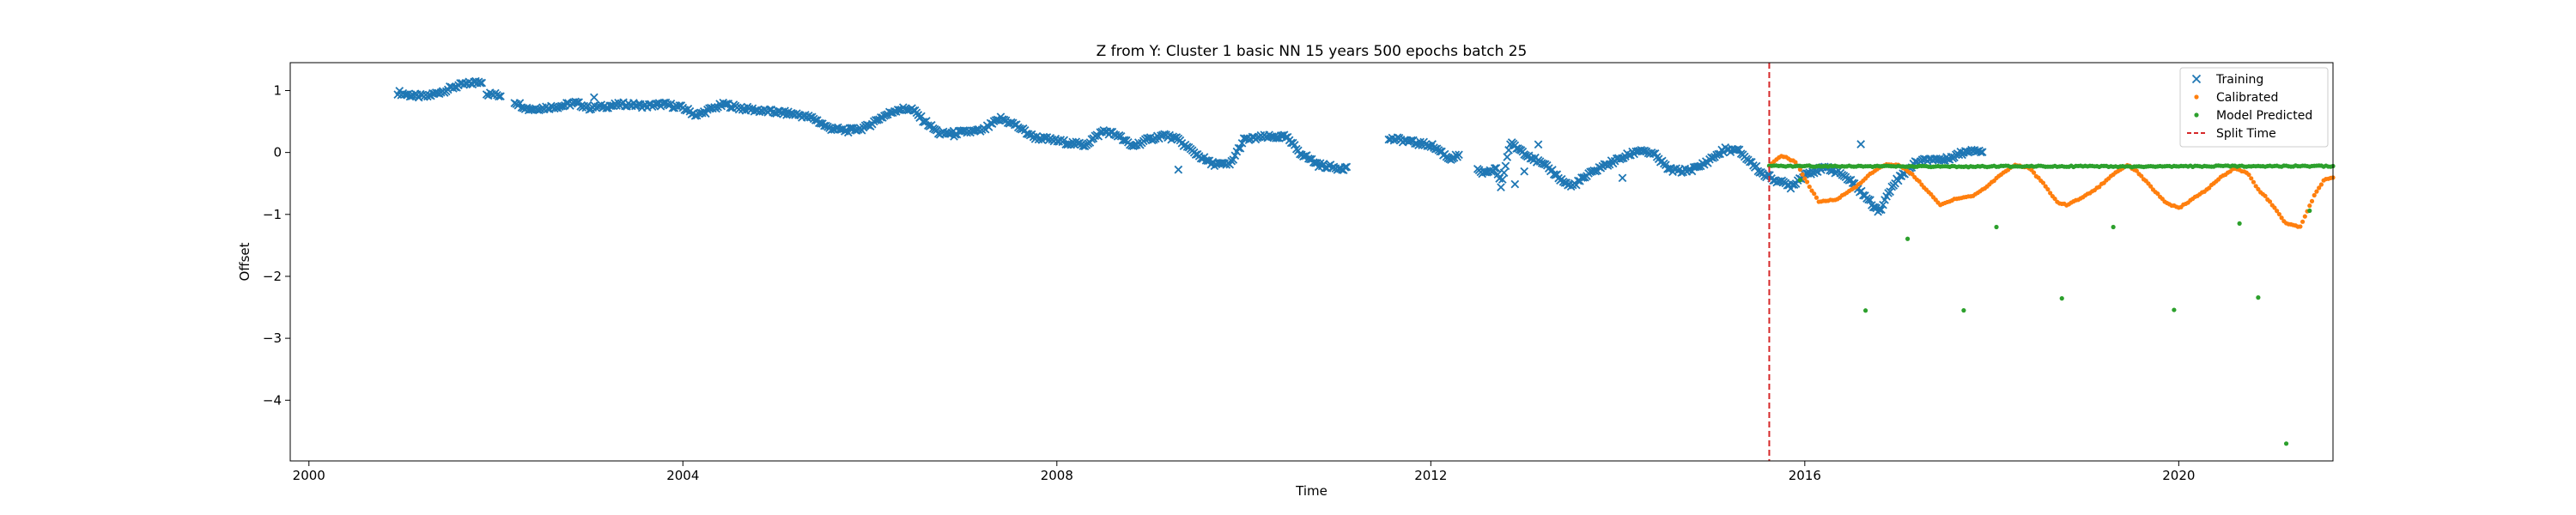 The height and width of the screenshot is (515, 2576). What do you see at coordinates (682, 475) in the screenshot?
I see `x-tick-label: 2004` at bounding box center [682, 475].